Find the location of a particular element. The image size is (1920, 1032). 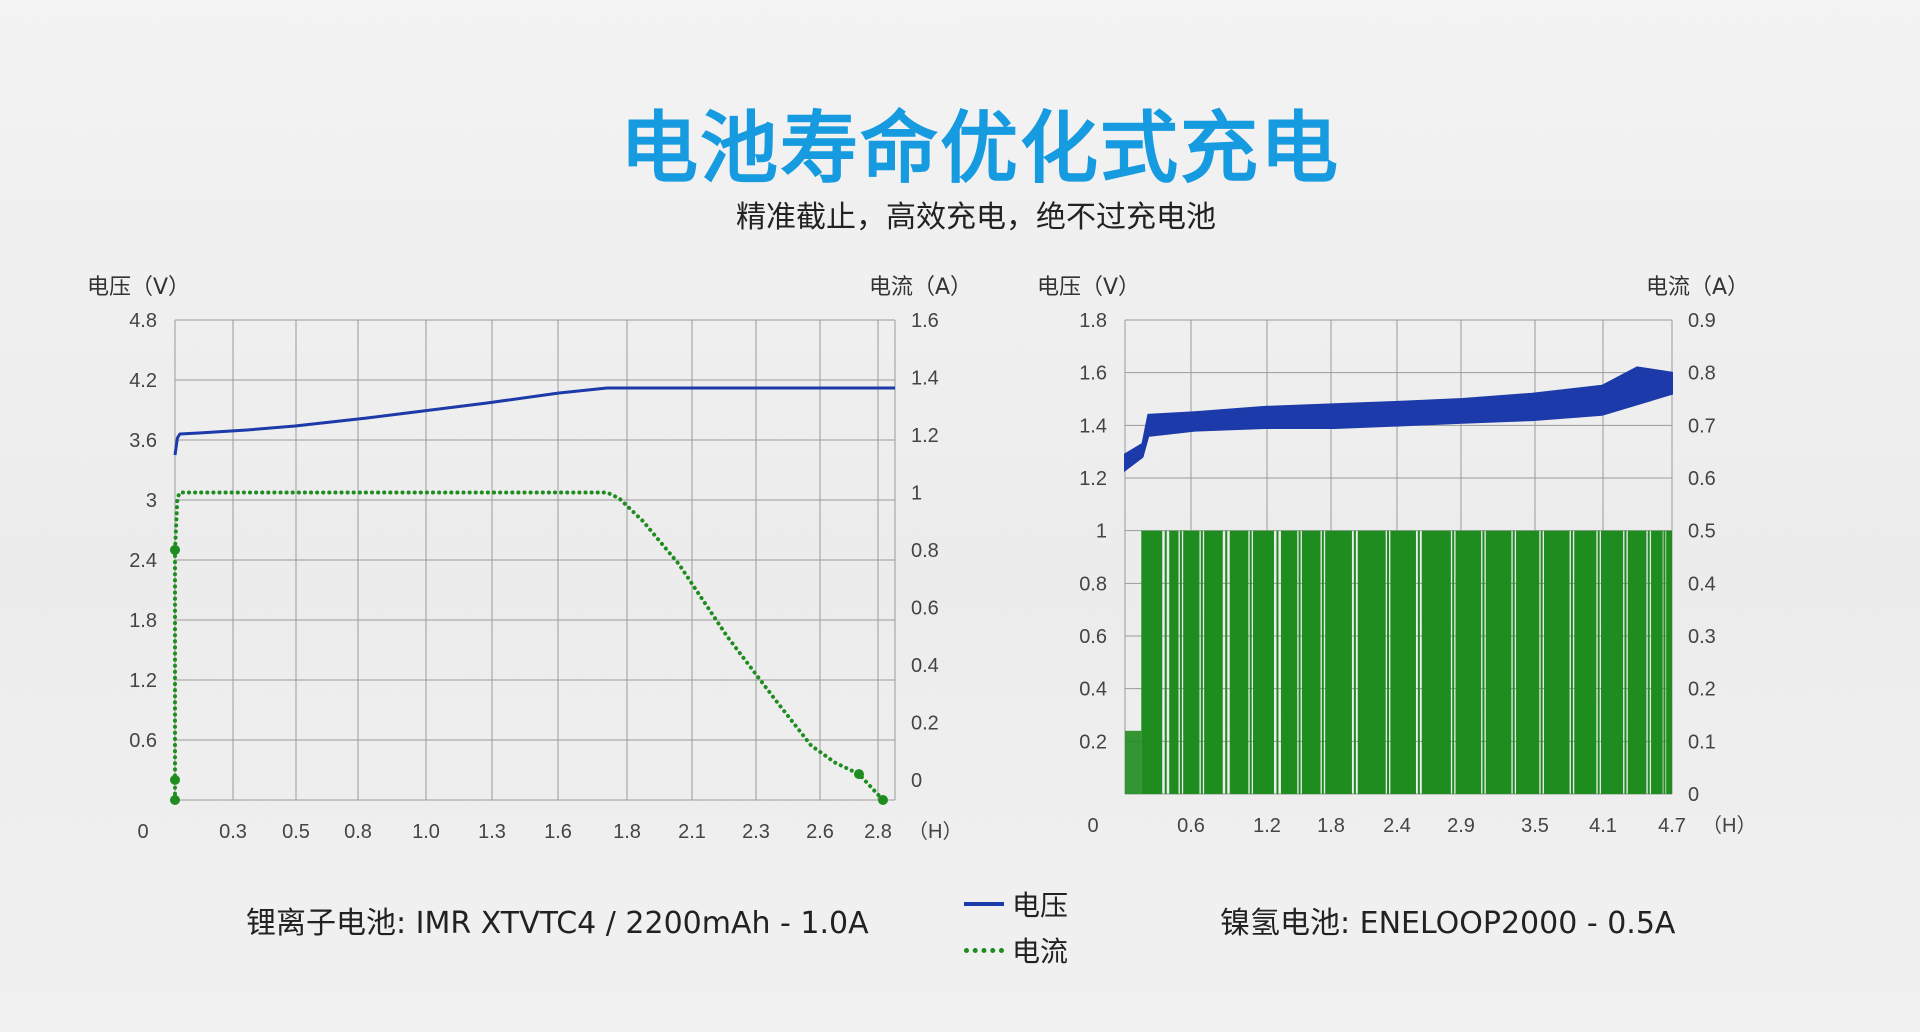

y-right-tick-label: 1.4 is located at coordinates (925, 378).